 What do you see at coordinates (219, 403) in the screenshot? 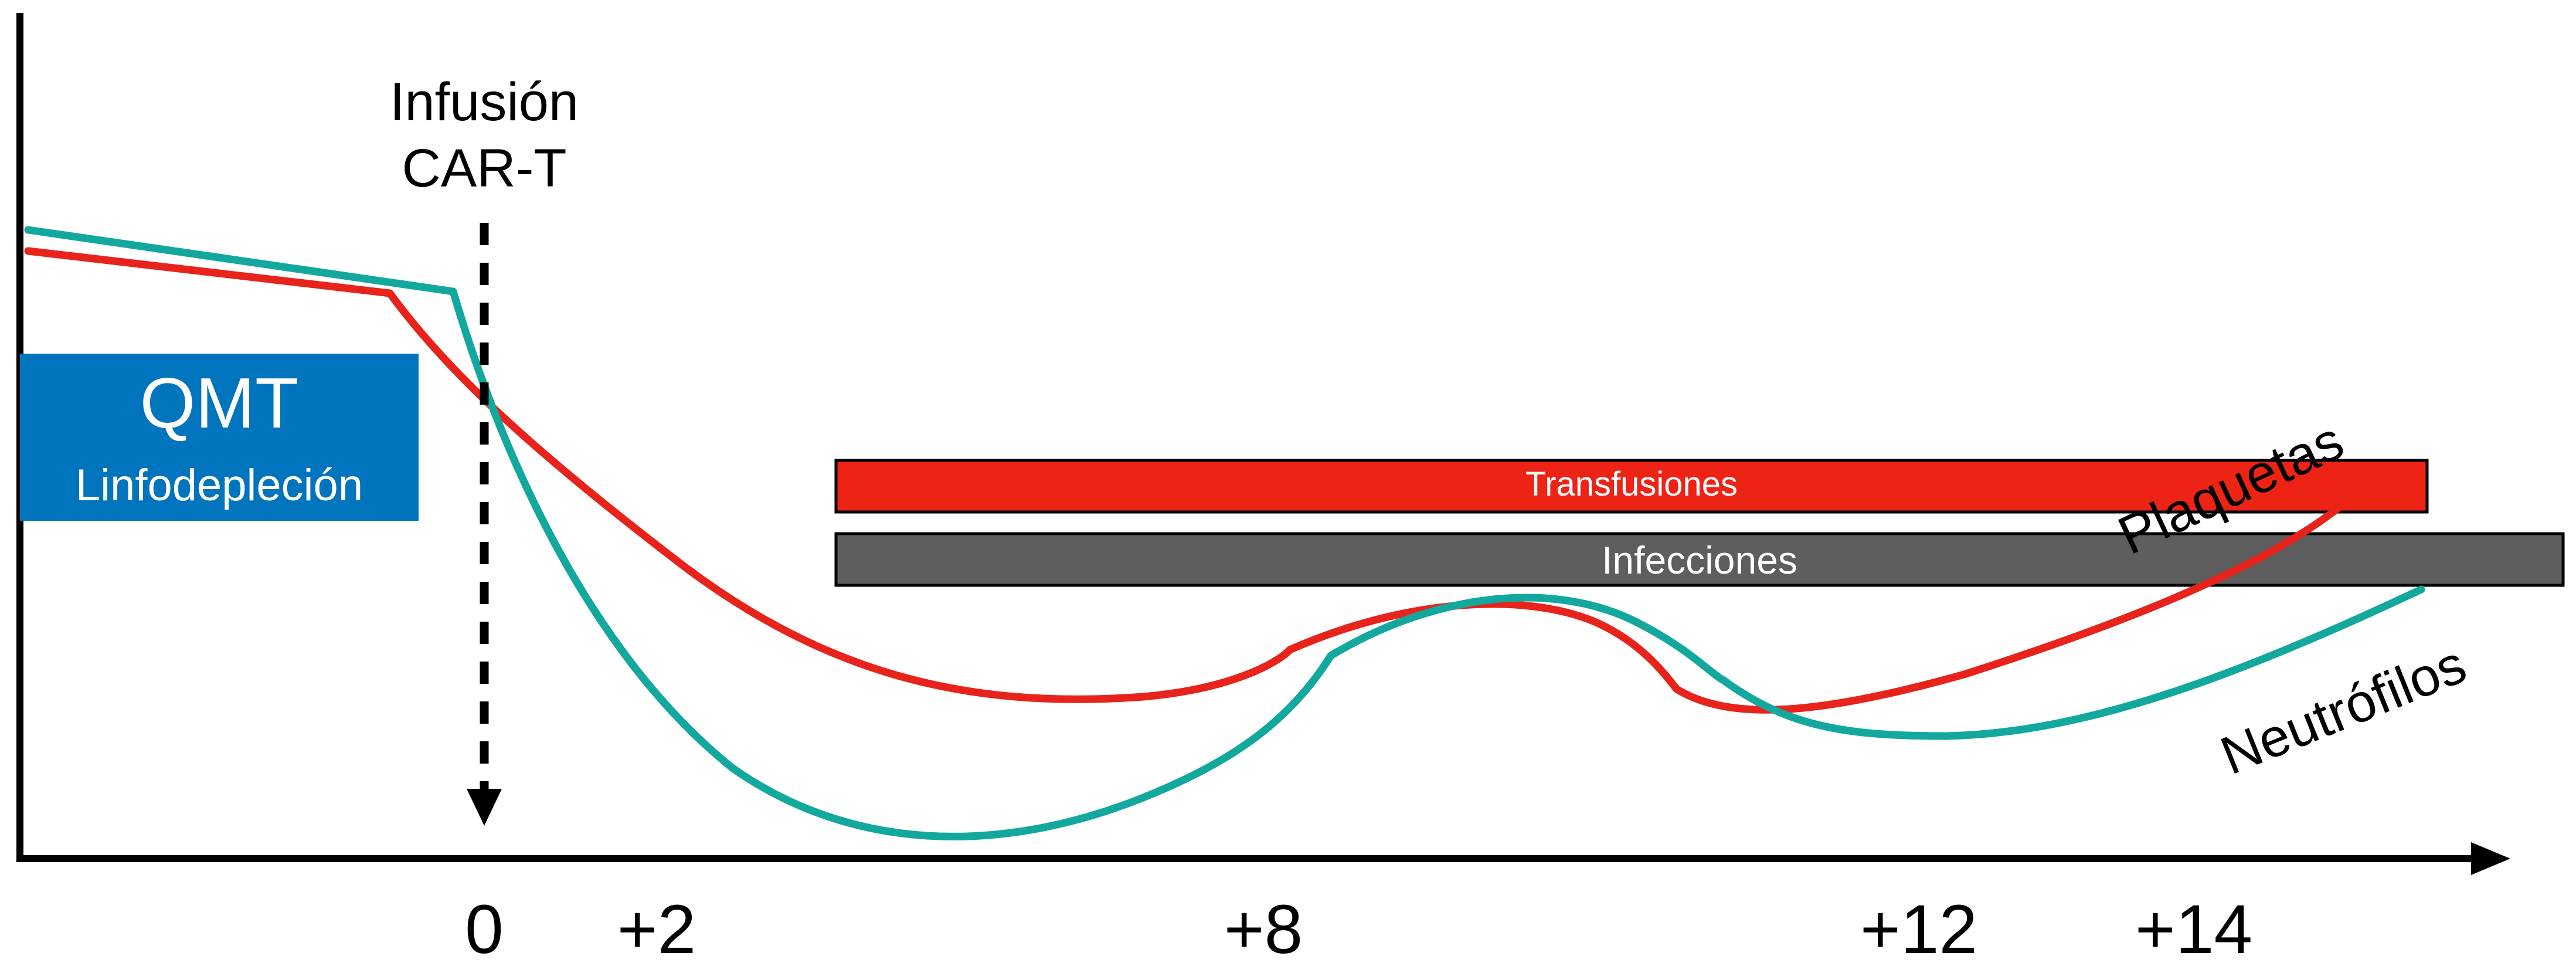
I see `qmt-box-title: QMT` at bounding box center [219, 403].